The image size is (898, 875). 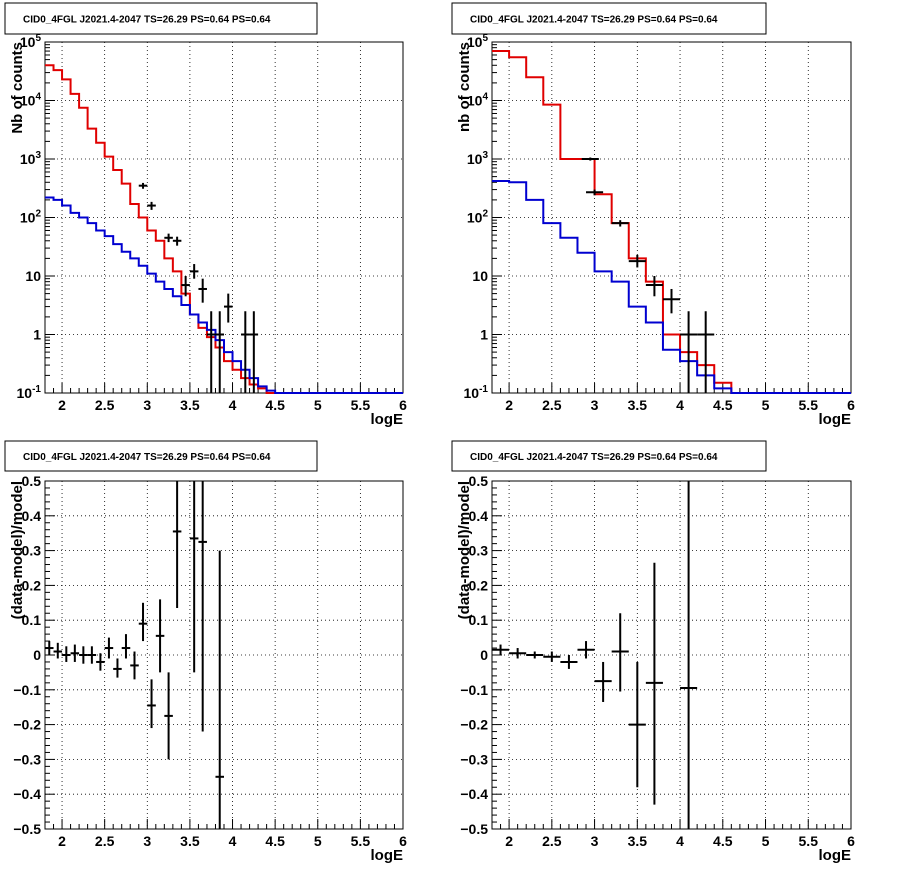 What do you see at coordinates (479, 585) in the screenshot?
I see `y-tick-label: 0.2` at bounding box center [479, 585].